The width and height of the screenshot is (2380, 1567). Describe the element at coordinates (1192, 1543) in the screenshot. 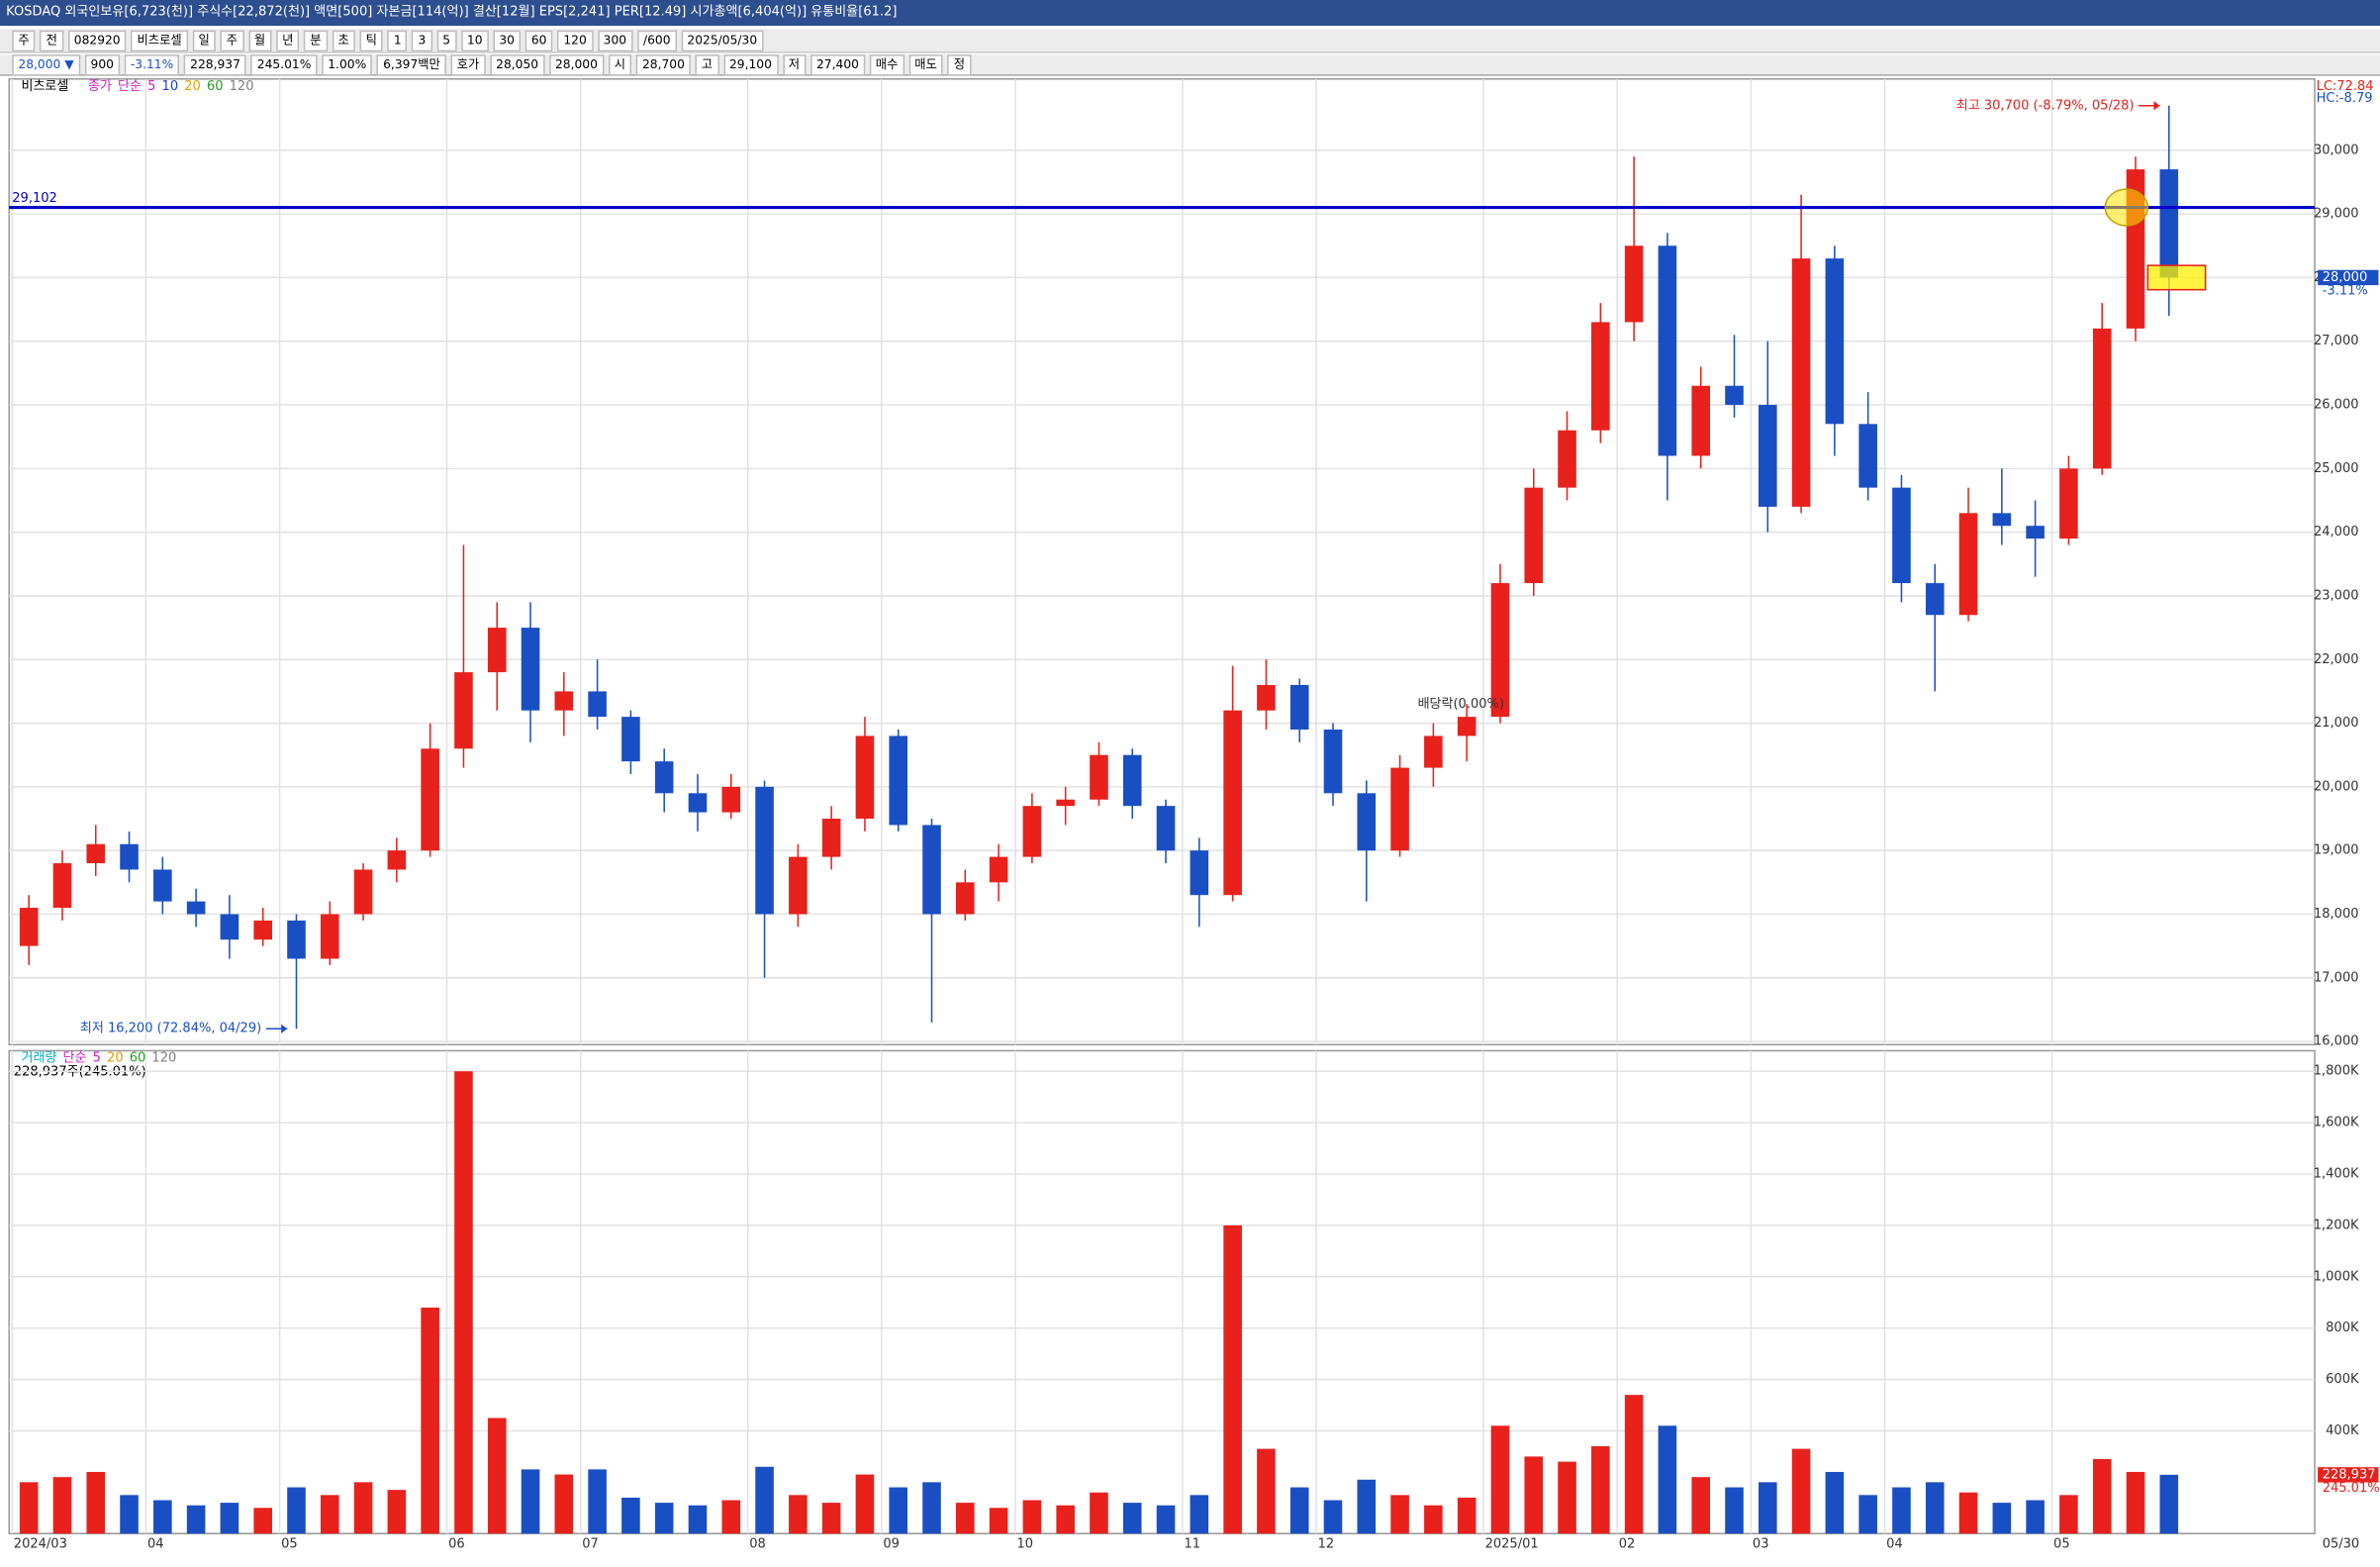

I see `x-tick-label: 11` at that location.